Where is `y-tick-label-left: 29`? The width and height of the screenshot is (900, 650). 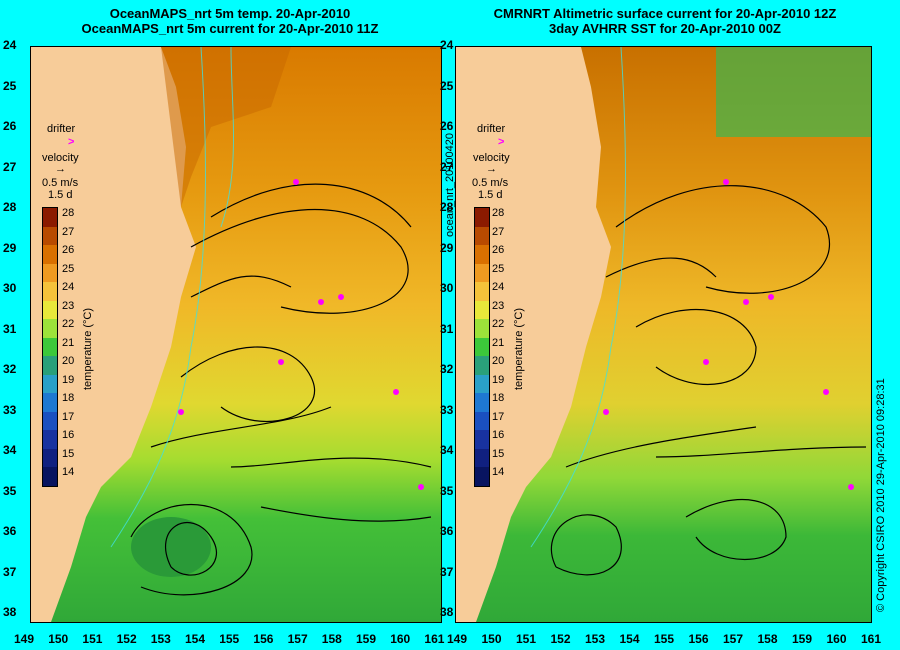 y-tick-label-left: 29 is located at coordinates (10, 247).